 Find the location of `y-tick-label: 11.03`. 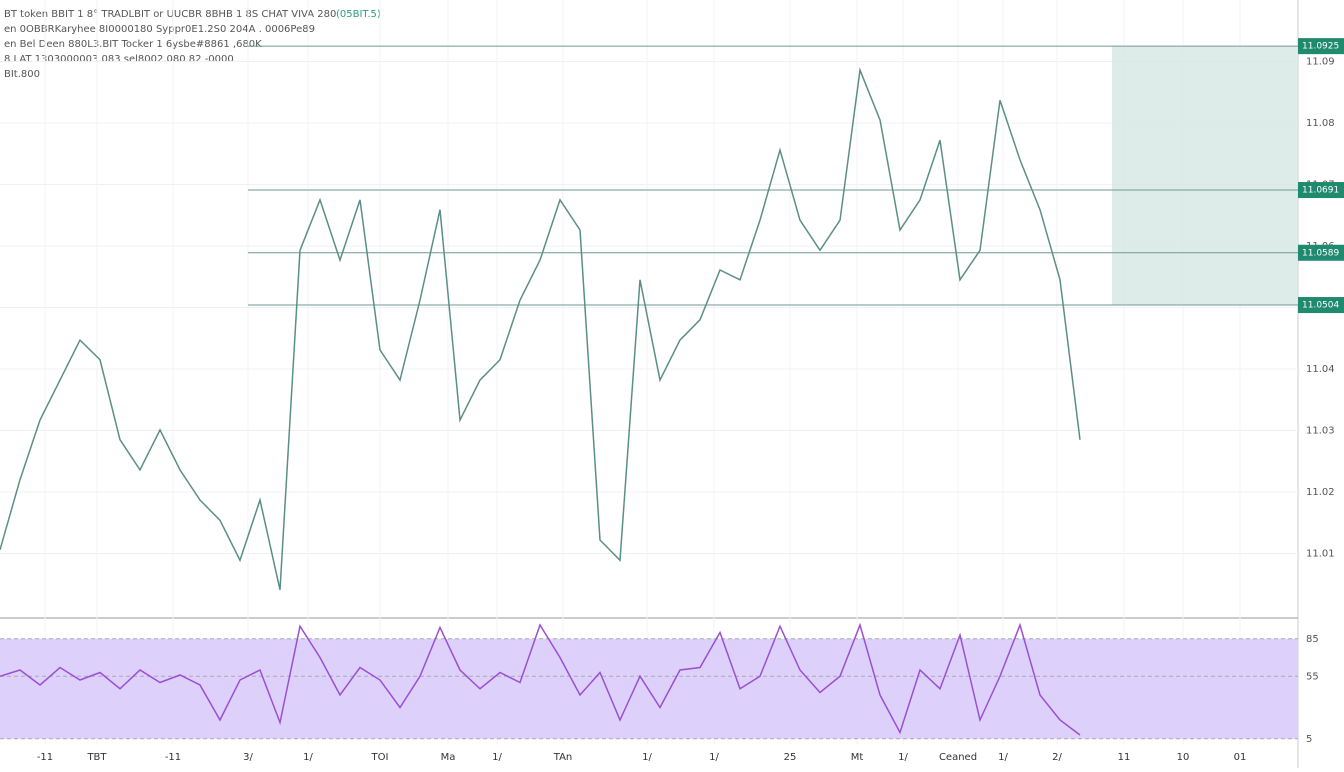

y-tick-label: 11.03 is located at coordinates (1320, 431).